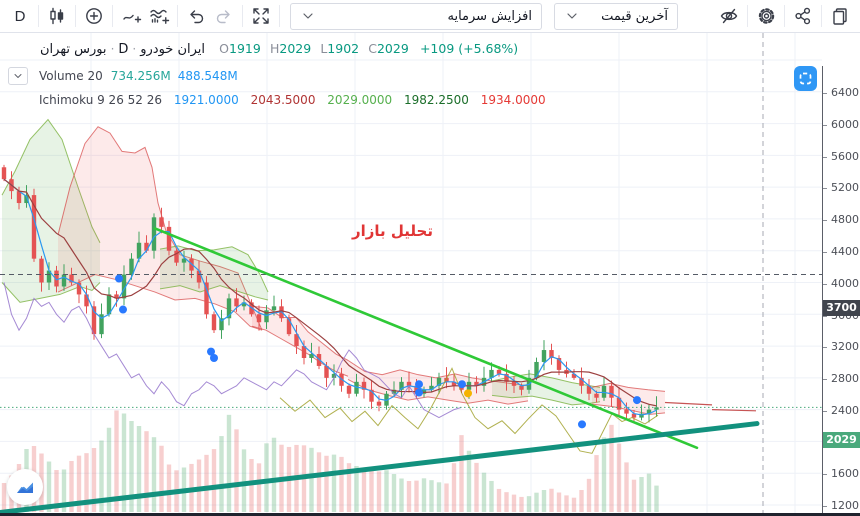 This screenshot has width=860, height=516. I want to click on compare-add-button, so click(94, 16).